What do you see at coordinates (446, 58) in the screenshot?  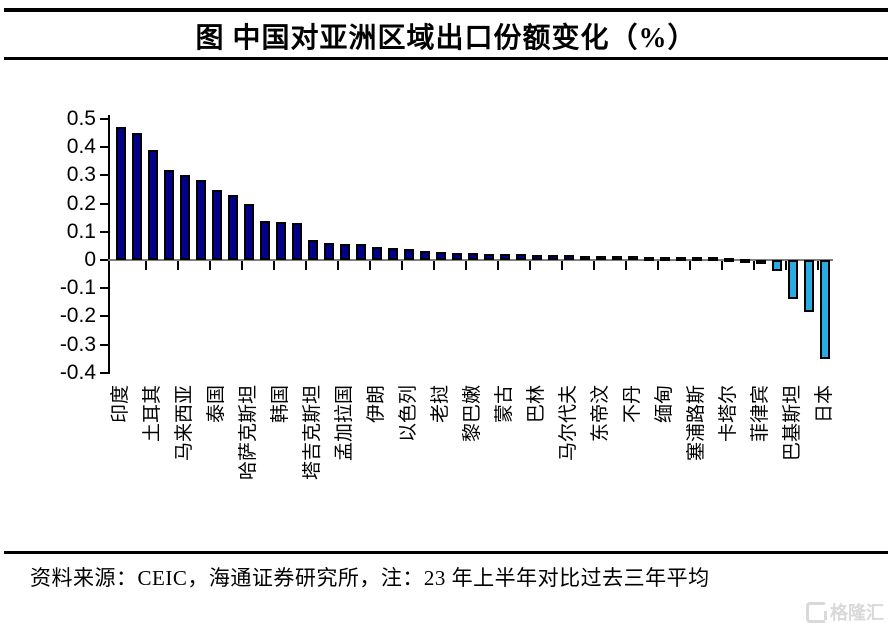 I see `title-underline-rule` at bounding box center [446, 58].